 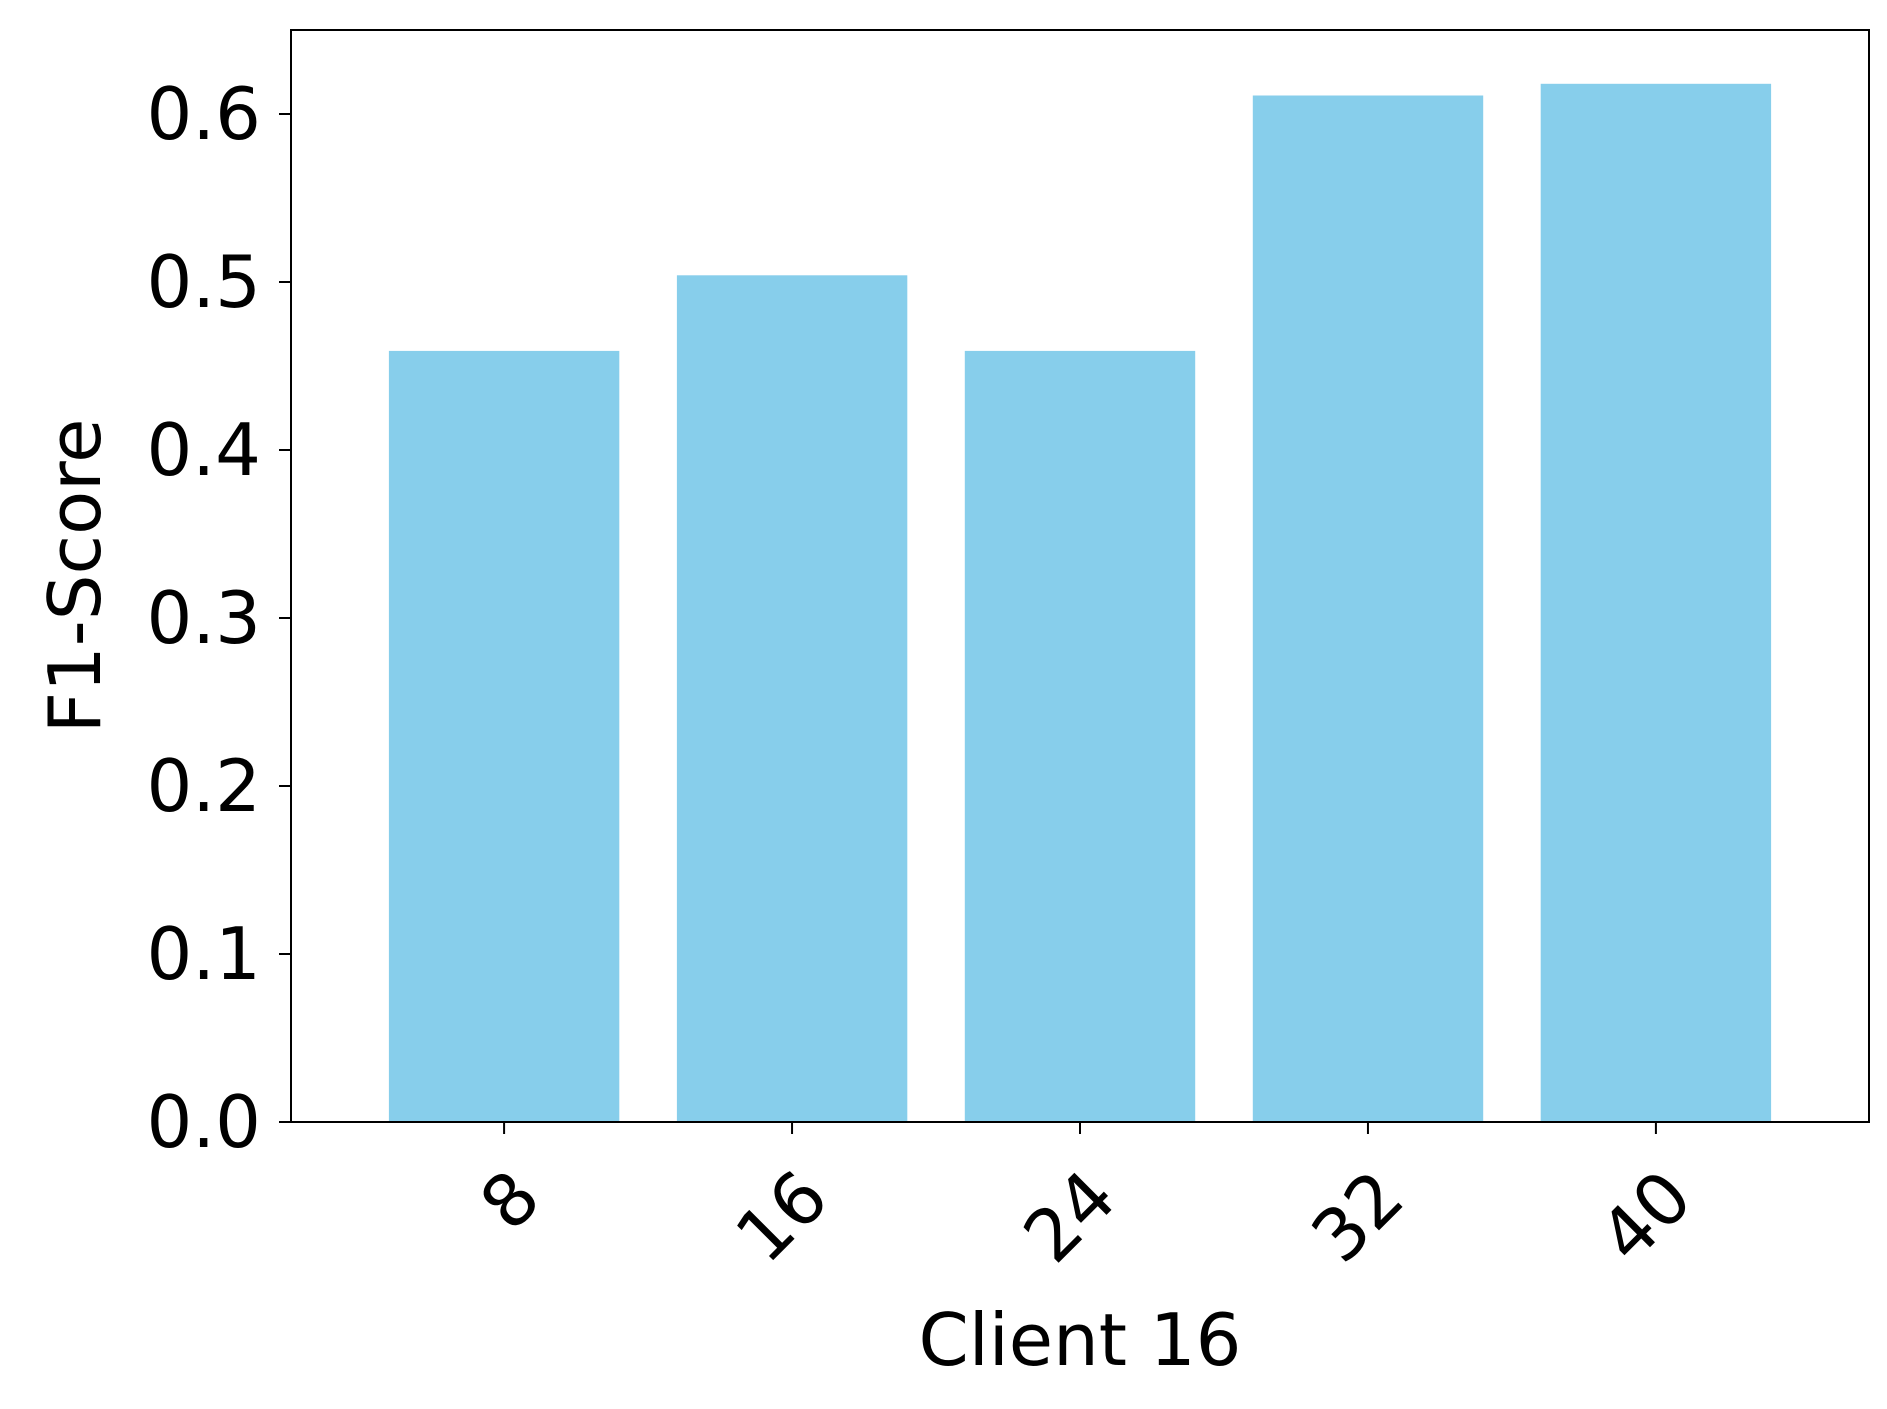 I want to click on x-tick-label-16: 16, so click(x=782, y=1216).